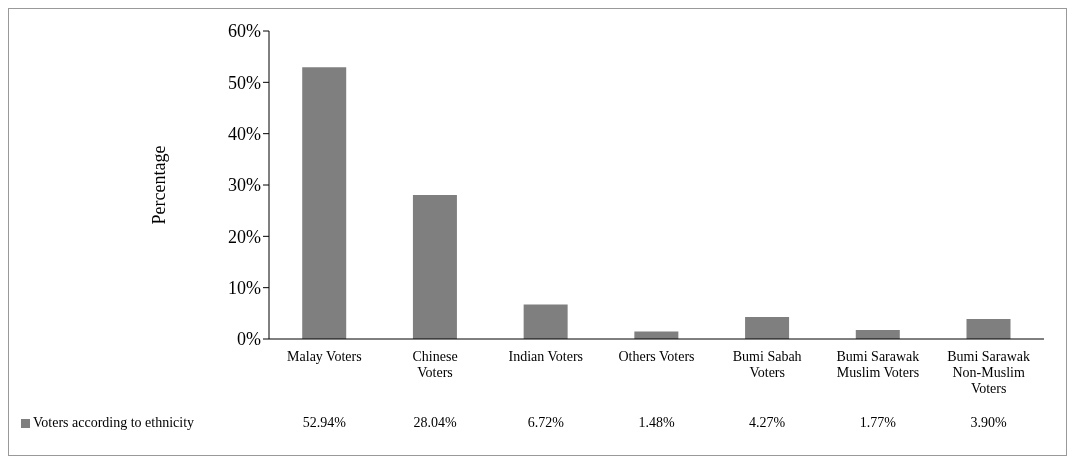 This screenshot has height=464, width=1075. Describe the element at coordinates (244, 185) in the screenshot. I see `y-tick-label: 30%` at that location.